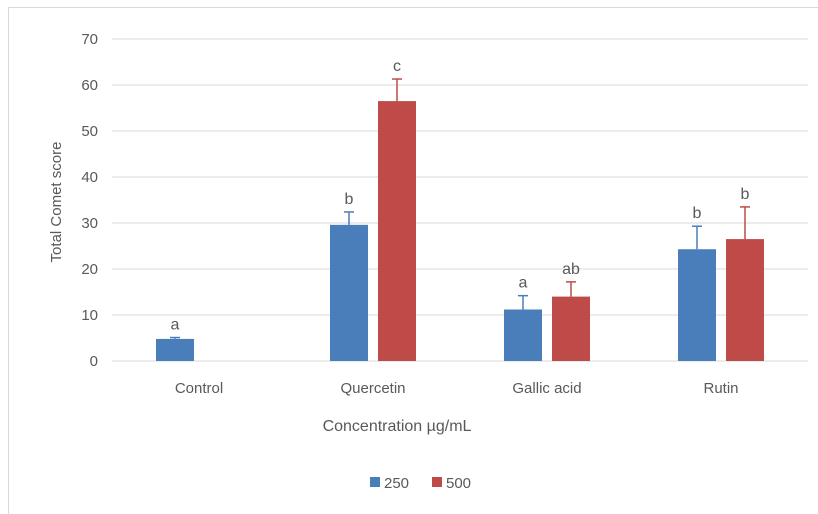 This screenshot has height=514, width=818. Describe the element at coordinates (89, 223) in the screenshot. I see `y-tick-label: 30` at that location.